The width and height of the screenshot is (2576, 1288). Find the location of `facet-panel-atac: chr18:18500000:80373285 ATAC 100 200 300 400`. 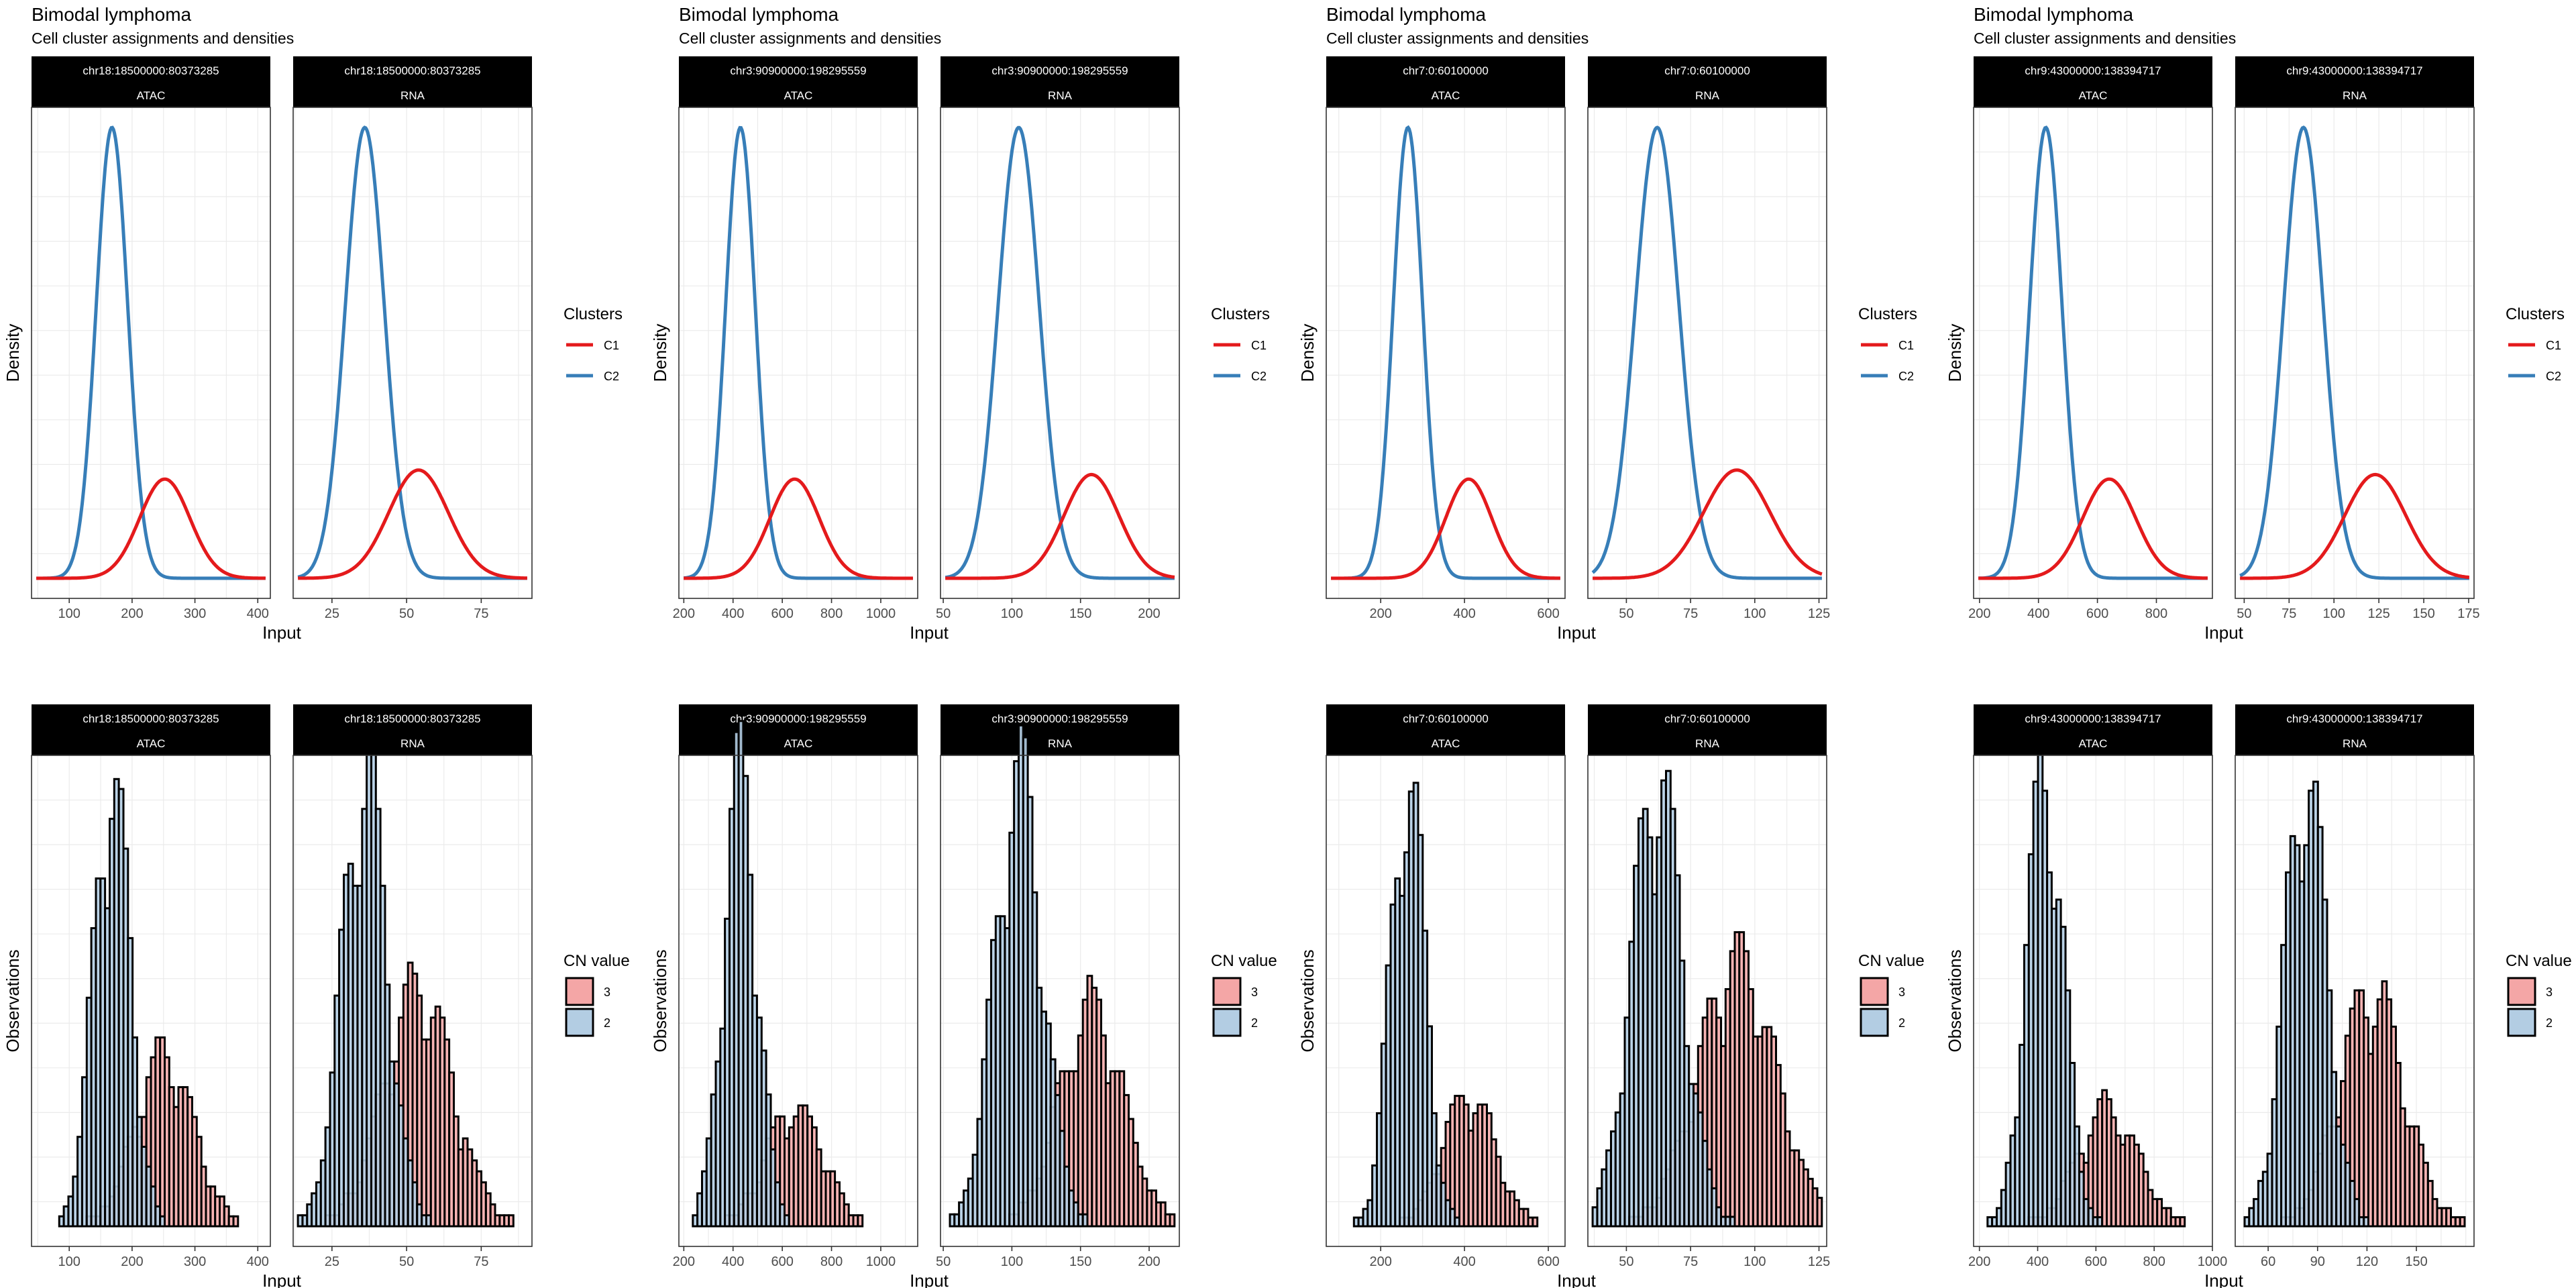

facet-panel-atac: chr18:18500000:80373285 ATAC 100 200 300 400 is located at coordinates (151, 338).